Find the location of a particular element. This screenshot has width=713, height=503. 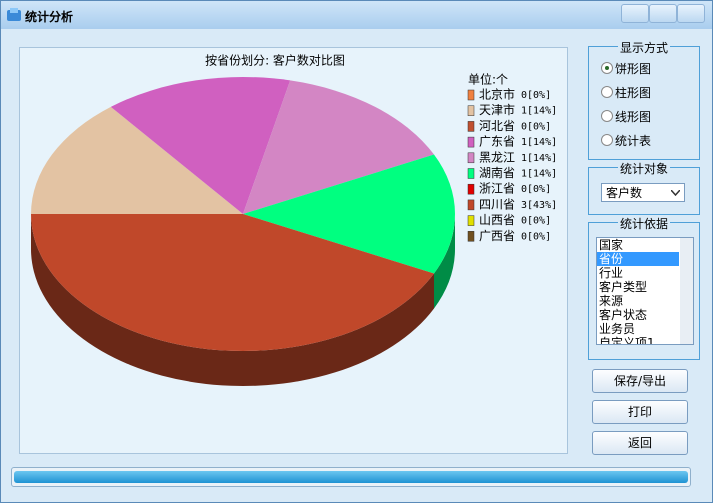

legend-label: 黑龙江 is located at coordinates (497, 157).